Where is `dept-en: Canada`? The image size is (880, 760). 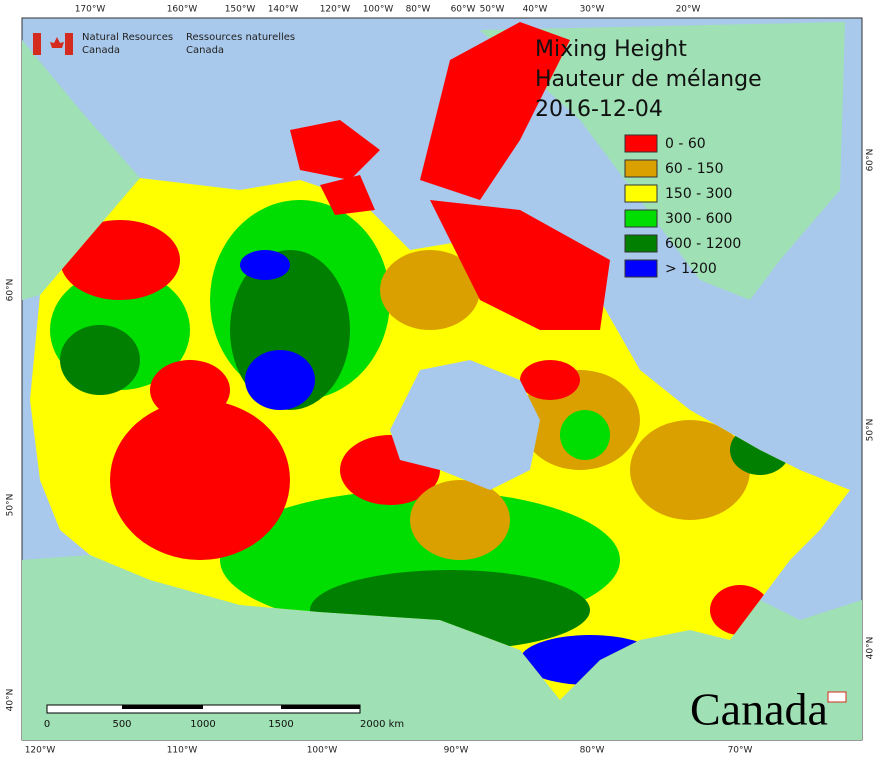 dept-en: Canada is located at coordinates (101, 50).